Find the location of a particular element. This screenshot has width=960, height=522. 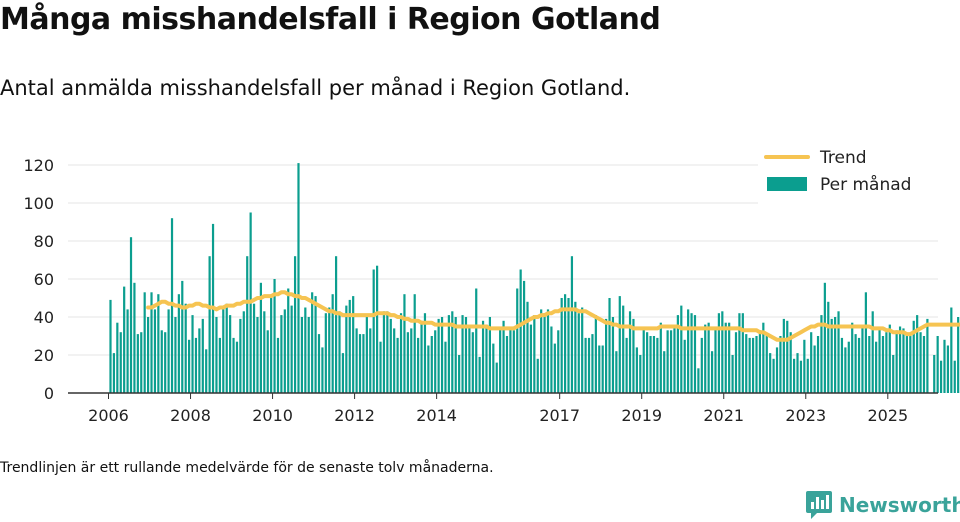

newsworthy-logo-icon is located at coordinates (819, 505).